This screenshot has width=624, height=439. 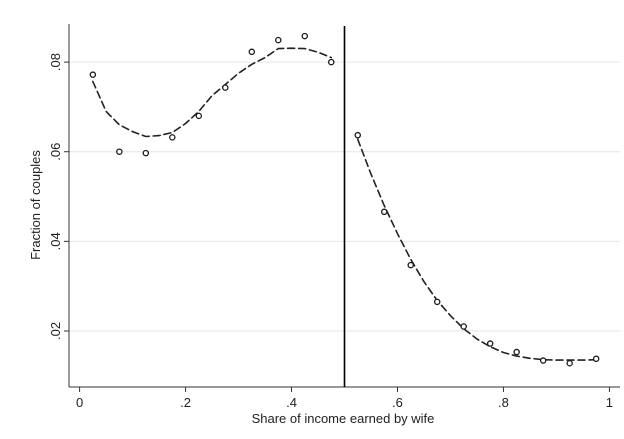 I want to click on x-tick-label-3: .6, so click(x=397, y=402).